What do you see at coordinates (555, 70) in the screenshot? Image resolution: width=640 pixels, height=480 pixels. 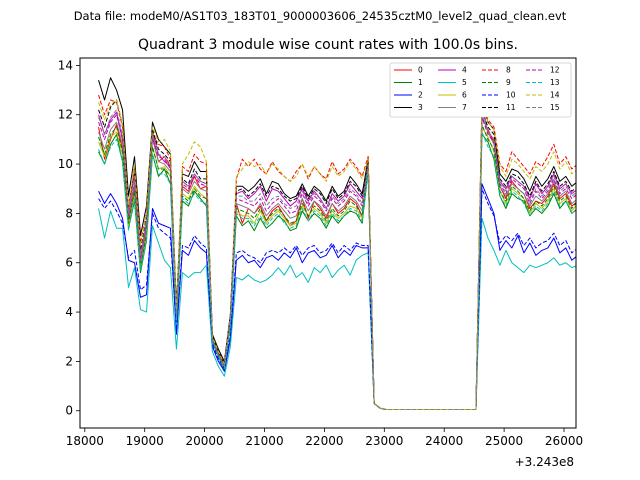 I see `legend-label-12: 12` at bounding box center [555, 70].